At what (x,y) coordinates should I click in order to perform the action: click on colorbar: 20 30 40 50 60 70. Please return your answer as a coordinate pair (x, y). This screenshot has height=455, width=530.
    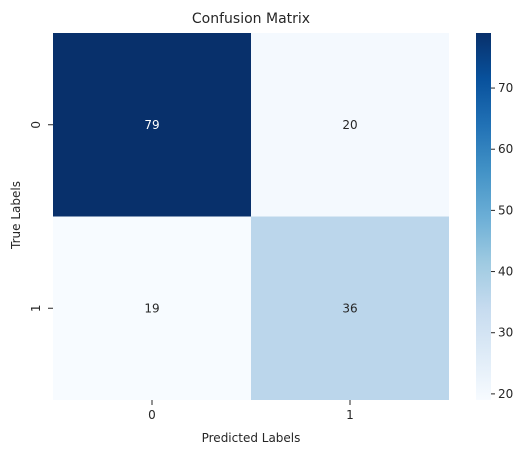
    Looking at the image, I should click on (494, 217).